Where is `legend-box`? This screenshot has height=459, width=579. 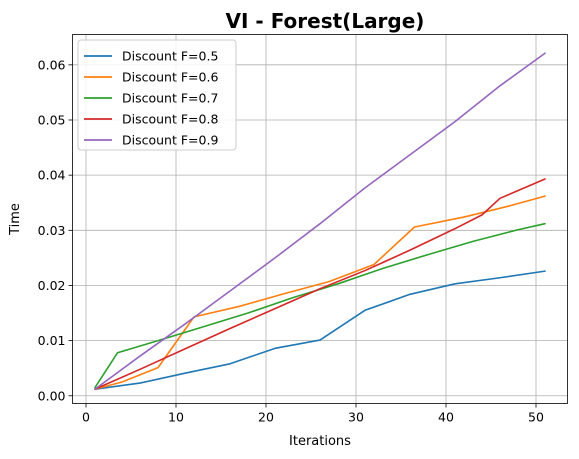
legend-box is located at coordinates (157, 95).